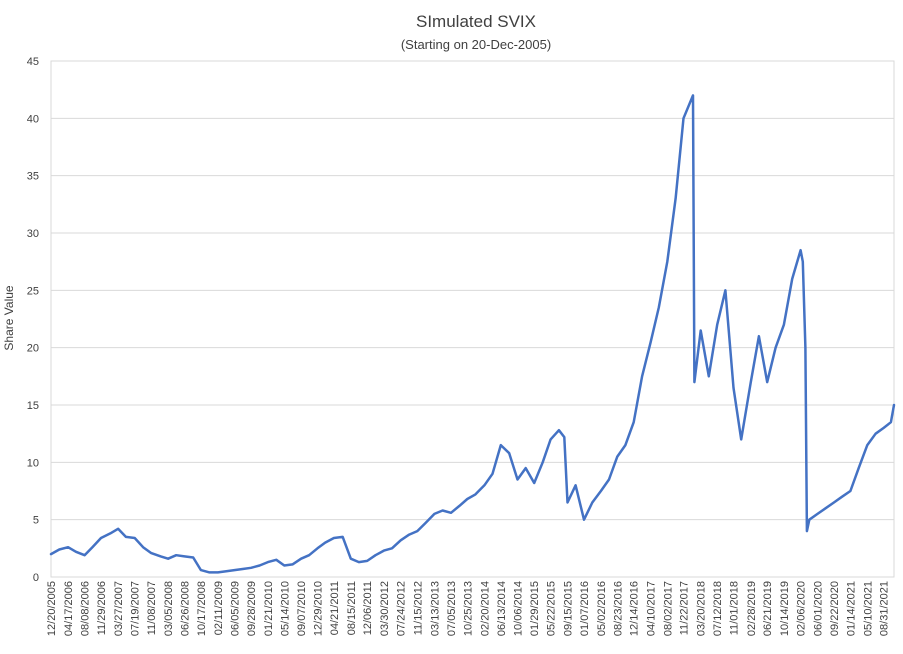  I want to click on y-tick-label: 40, so click(33, 119).